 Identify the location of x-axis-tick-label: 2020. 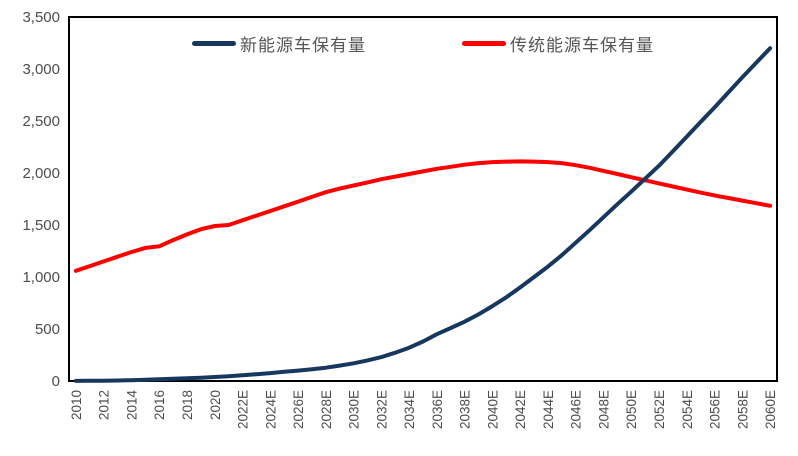
(215, 405).